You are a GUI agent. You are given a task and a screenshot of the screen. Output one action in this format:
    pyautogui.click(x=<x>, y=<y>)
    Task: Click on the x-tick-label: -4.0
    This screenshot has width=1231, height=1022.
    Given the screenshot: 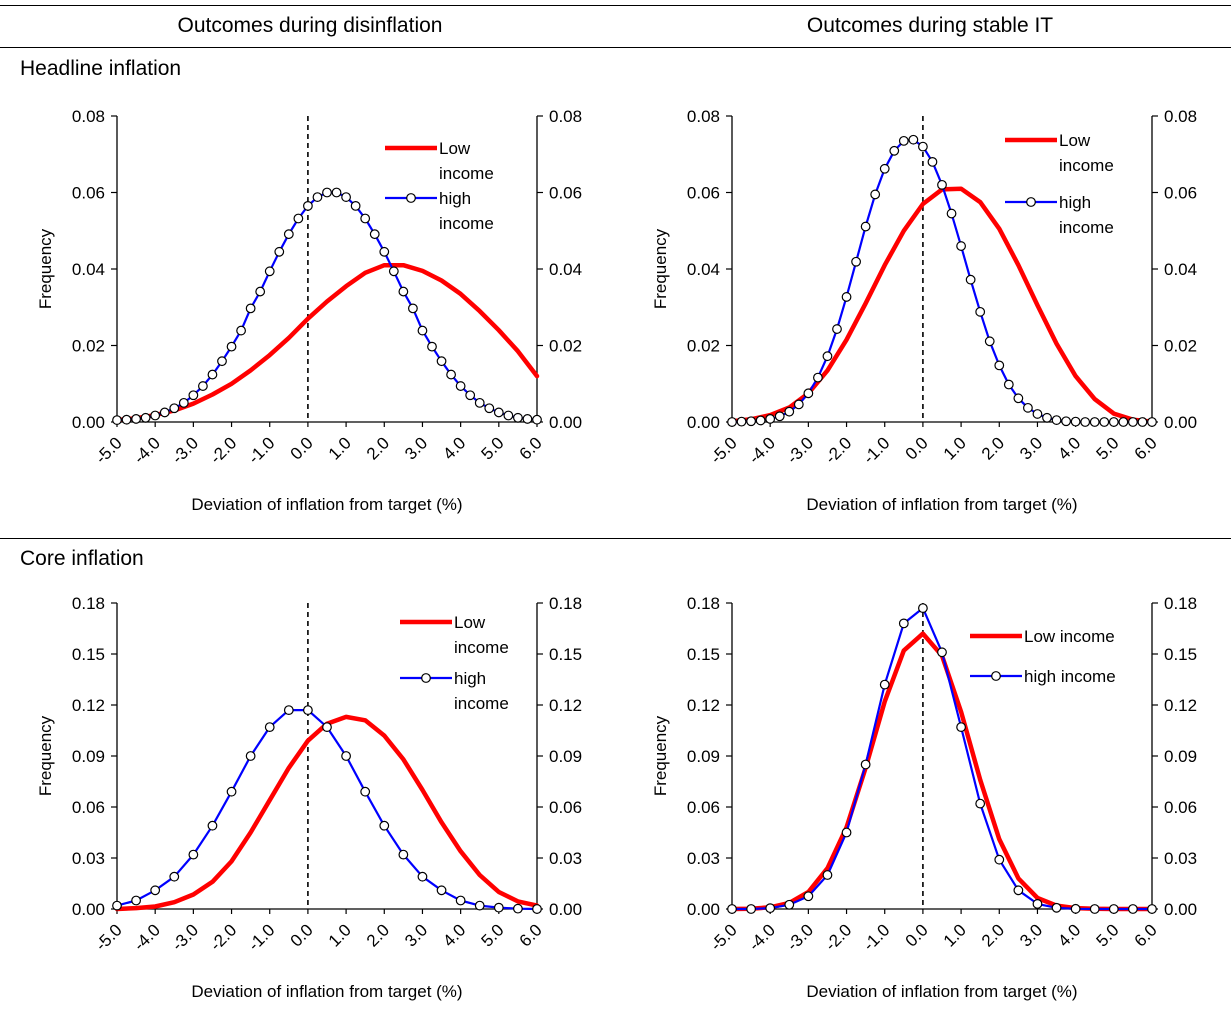 What is the action you would take?
    pyautogui.click(x=147, y=450)
    